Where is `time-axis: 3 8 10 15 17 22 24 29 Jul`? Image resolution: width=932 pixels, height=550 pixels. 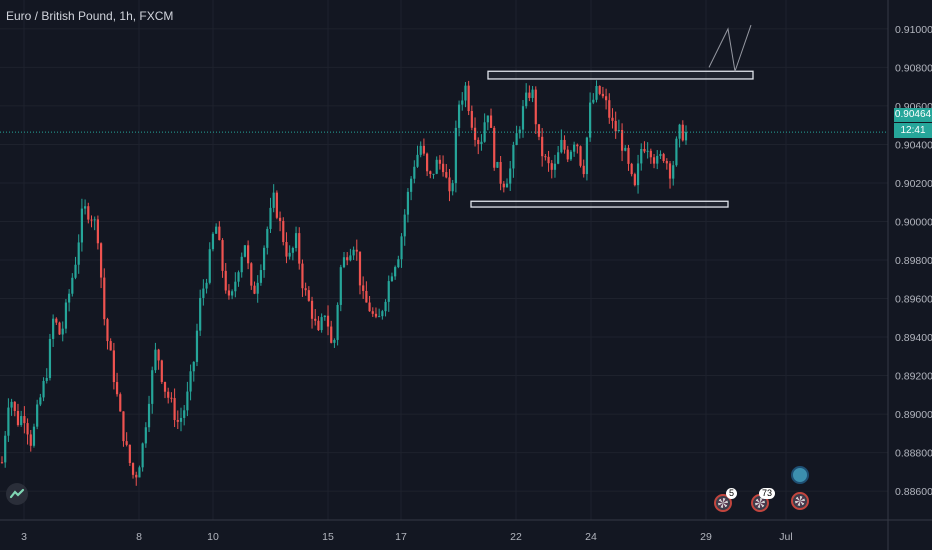 time-axis: 3 8 10 15 17 22 24 29 Jul is located at coordinates (466, 531).